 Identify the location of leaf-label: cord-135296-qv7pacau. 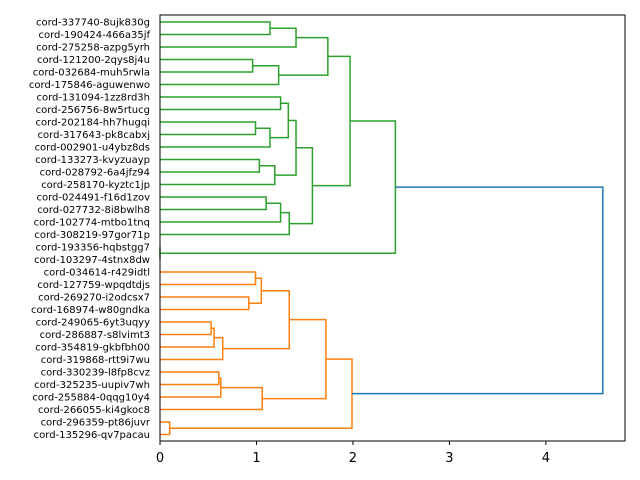
(92, 435).